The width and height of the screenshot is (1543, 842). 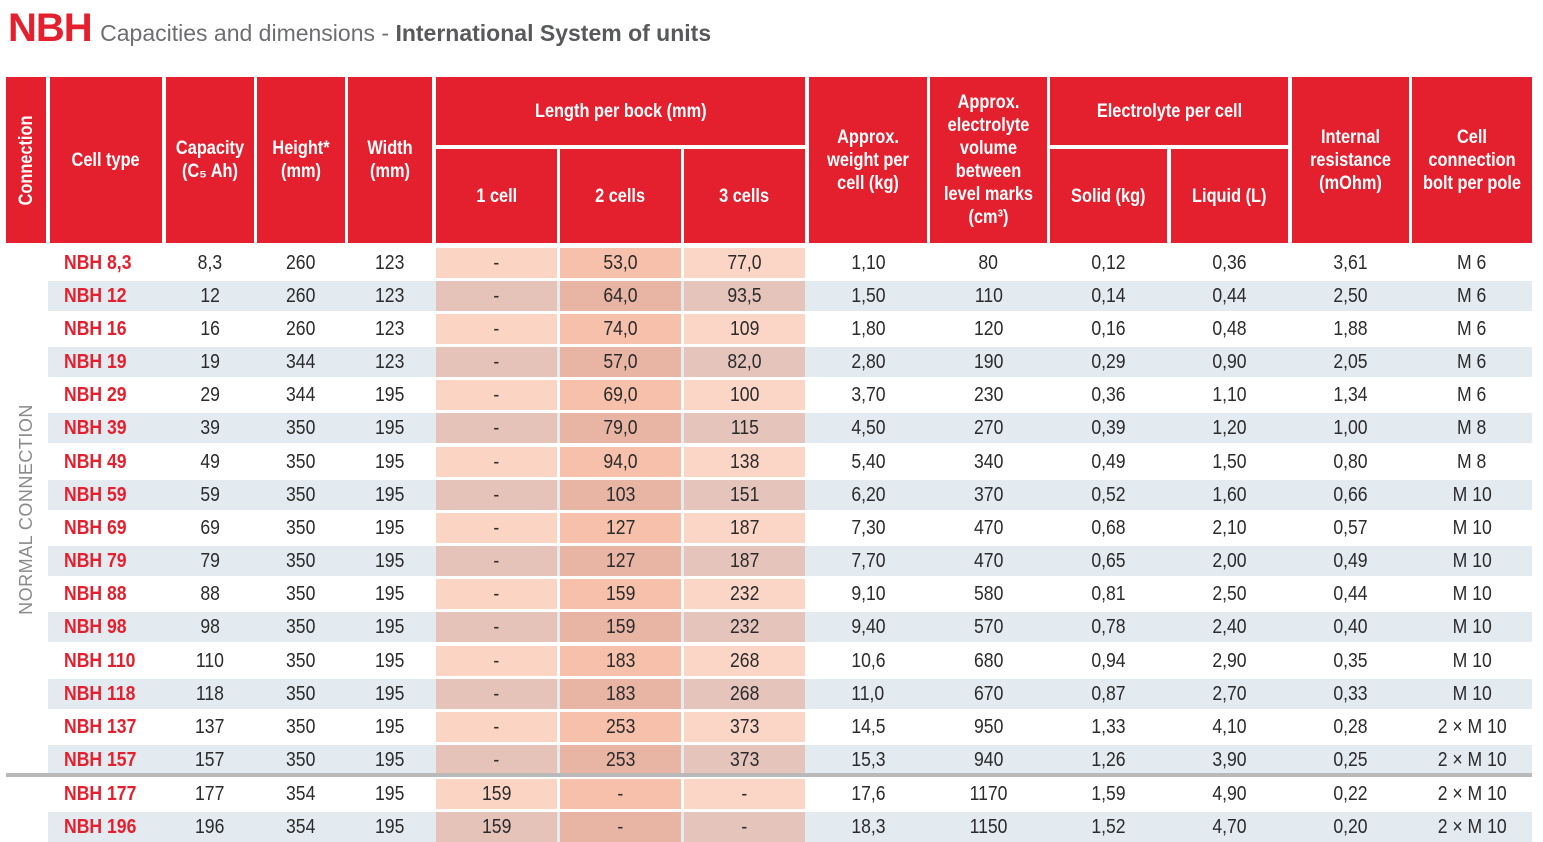 I want to click on cell-cell-type: NBH 88, so click(x=95, y=593).